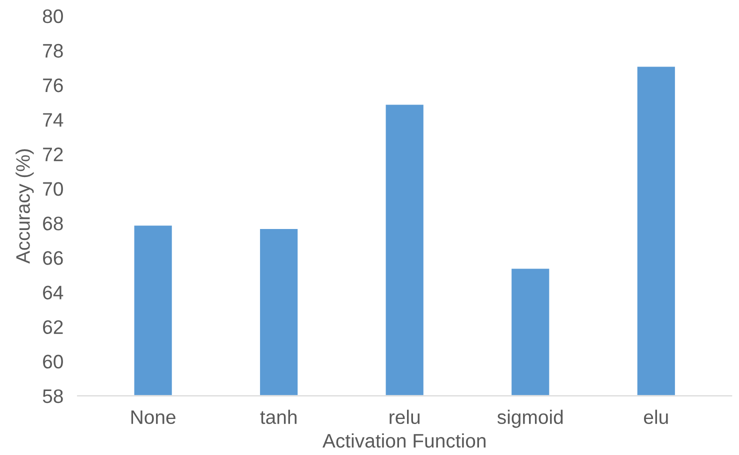 Image resolution: width=739 pixels, height=455 pixels. I want to click on x-tick-label: elu, so click(656, 417).